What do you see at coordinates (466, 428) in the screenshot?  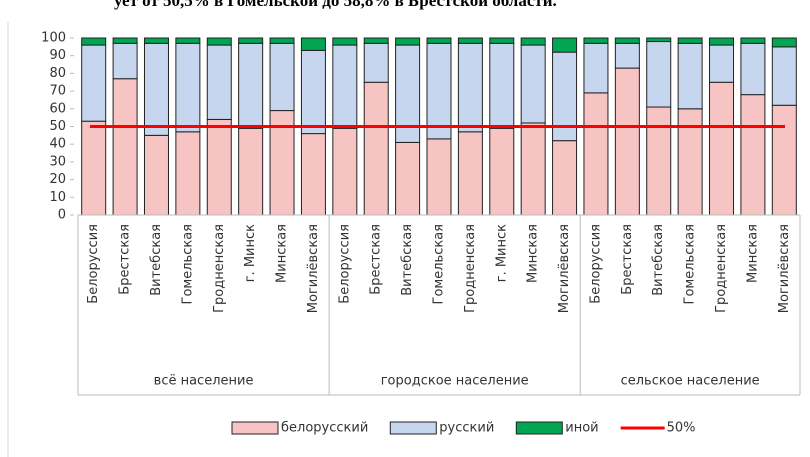 I see `legend-label: русский` at bounding box center [466, 428].